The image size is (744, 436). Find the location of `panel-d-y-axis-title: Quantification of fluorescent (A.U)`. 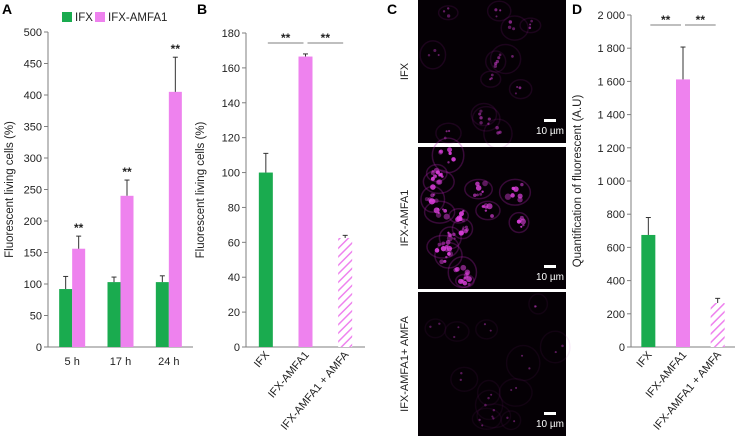

panel-d-y-axis-title: Quantification of fluorescent (A.U) is located at coordinates (578, 181).